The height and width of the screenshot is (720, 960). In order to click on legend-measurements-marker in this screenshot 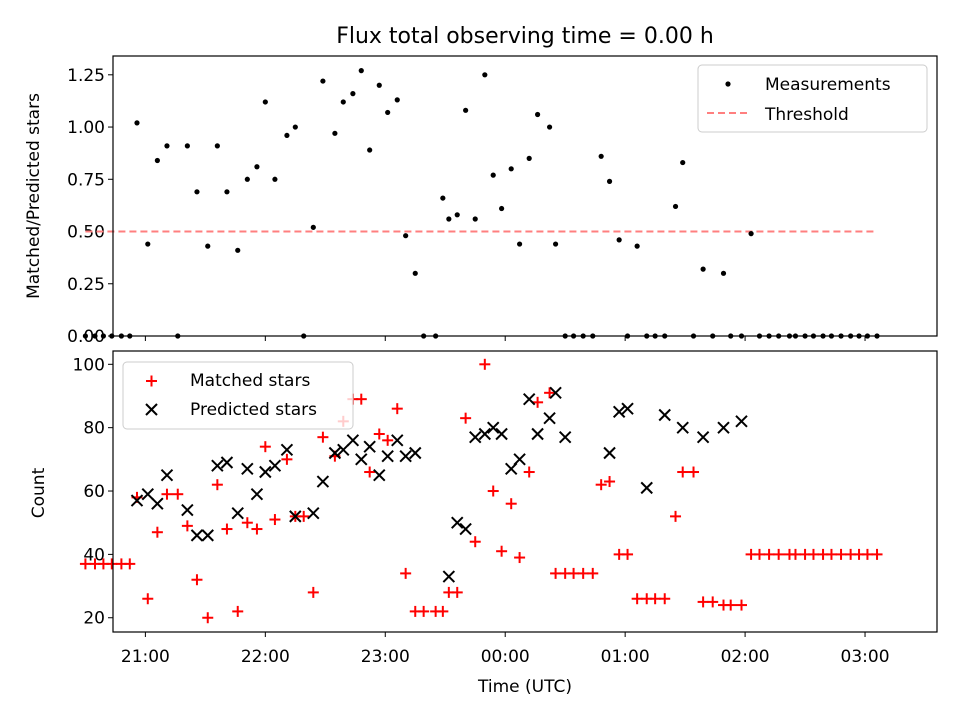, I will do `click(728, 84)`.